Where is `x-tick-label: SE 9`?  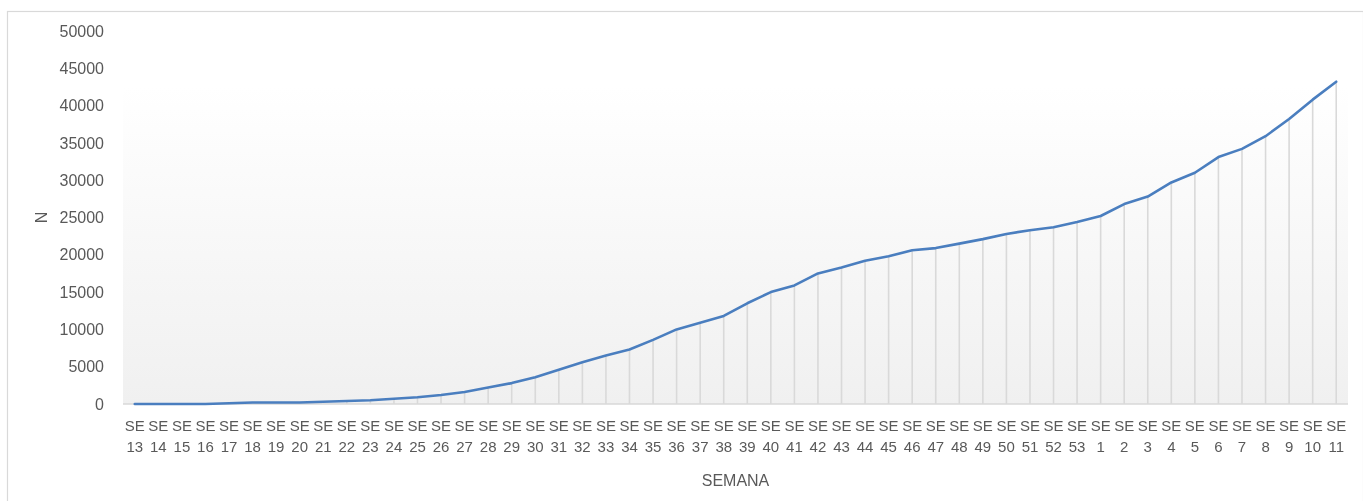 x-tick-label: SE 9 is located at coordinates (1289, 436).